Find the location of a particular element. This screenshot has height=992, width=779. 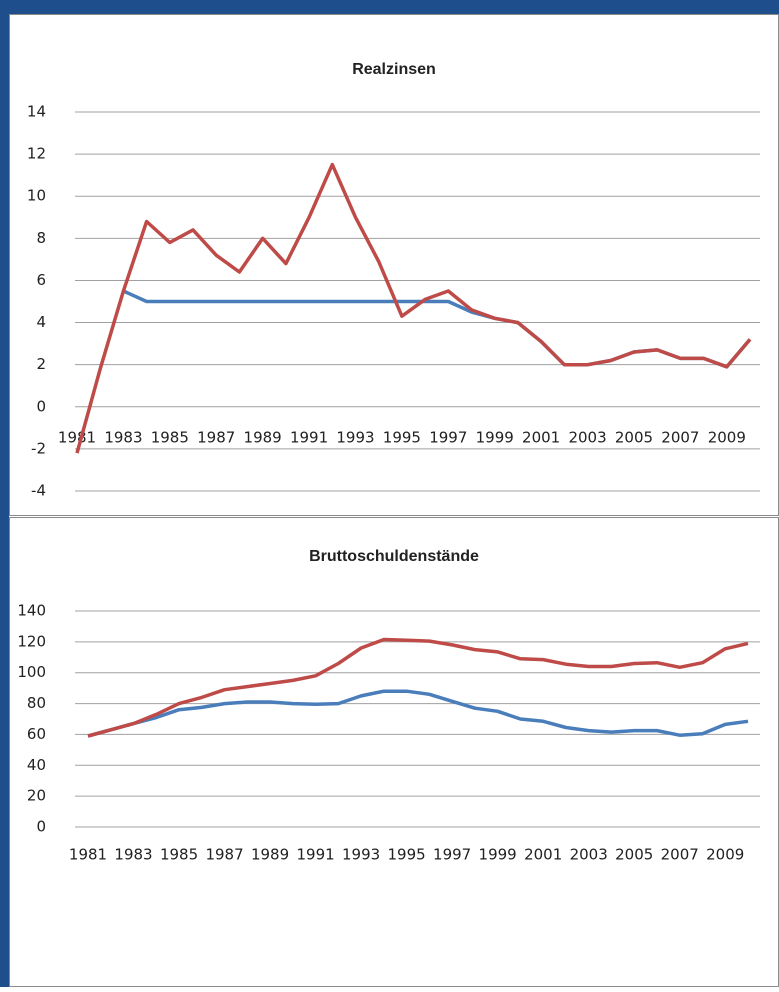

y-tick-label: 120 is located at coordinates (31, 641).